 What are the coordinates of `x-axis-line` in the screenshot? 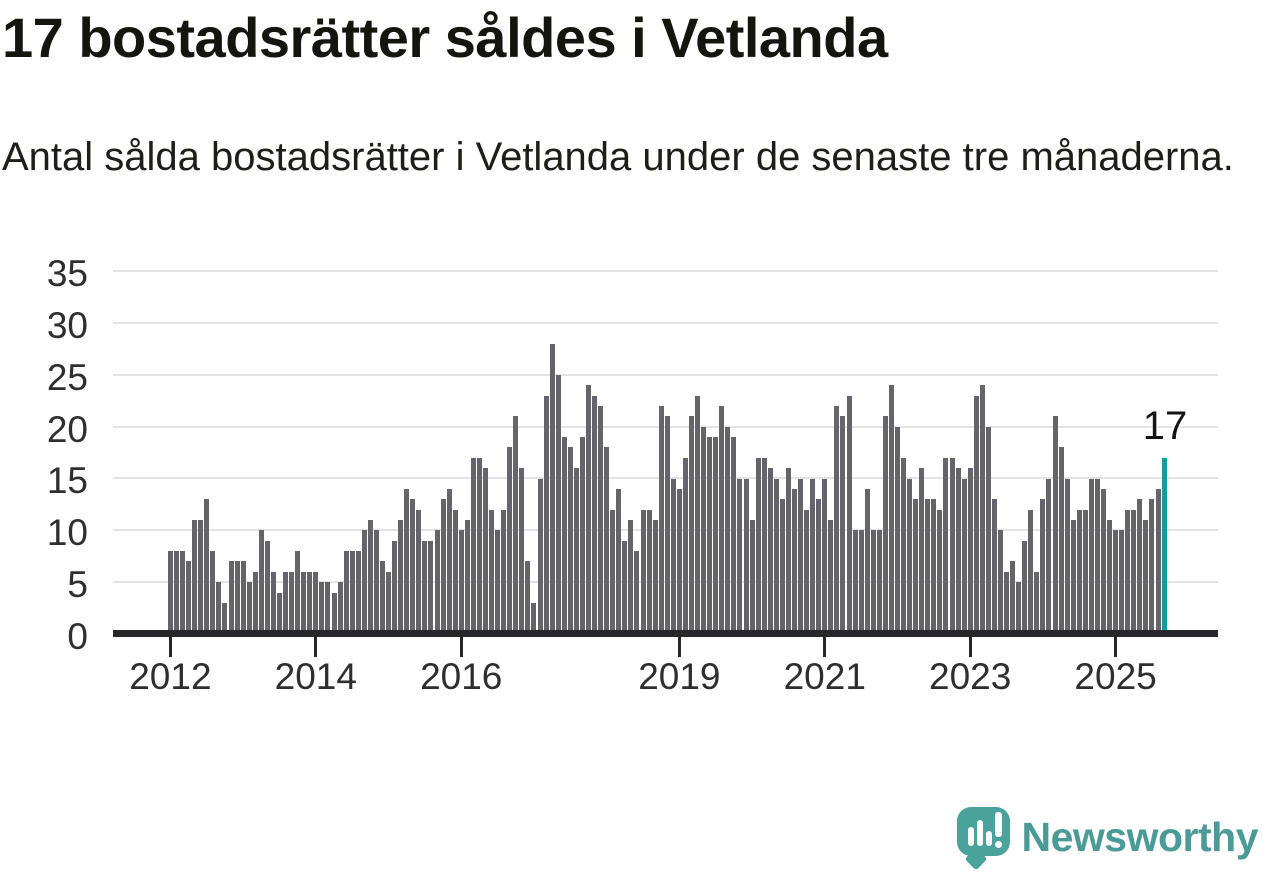 It's located at (665, 633).